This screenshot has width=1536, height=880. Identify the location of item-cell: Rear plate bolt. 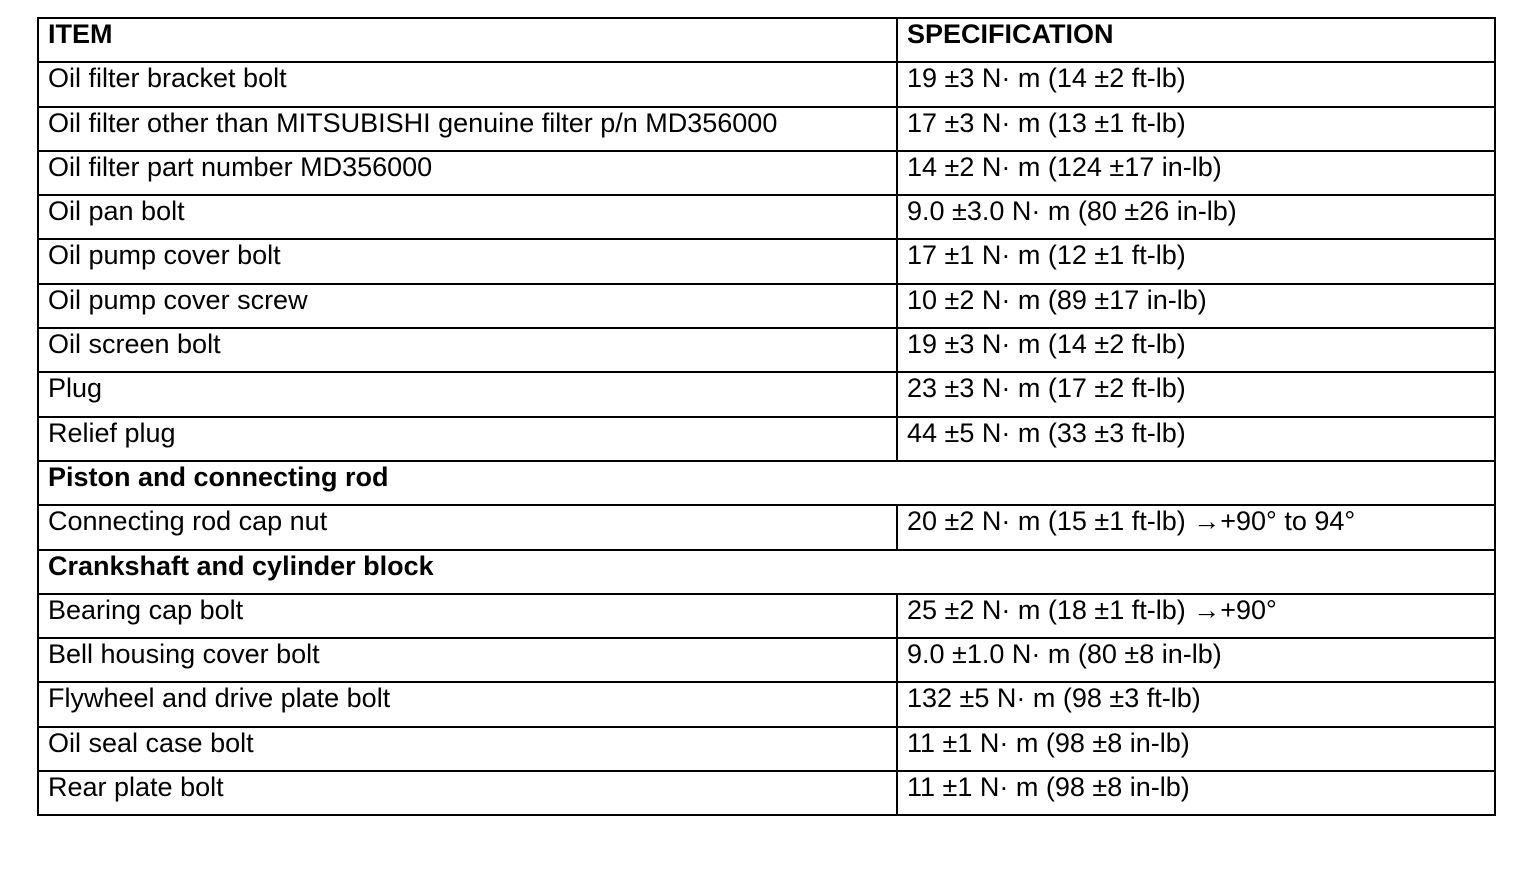
(467, 793).